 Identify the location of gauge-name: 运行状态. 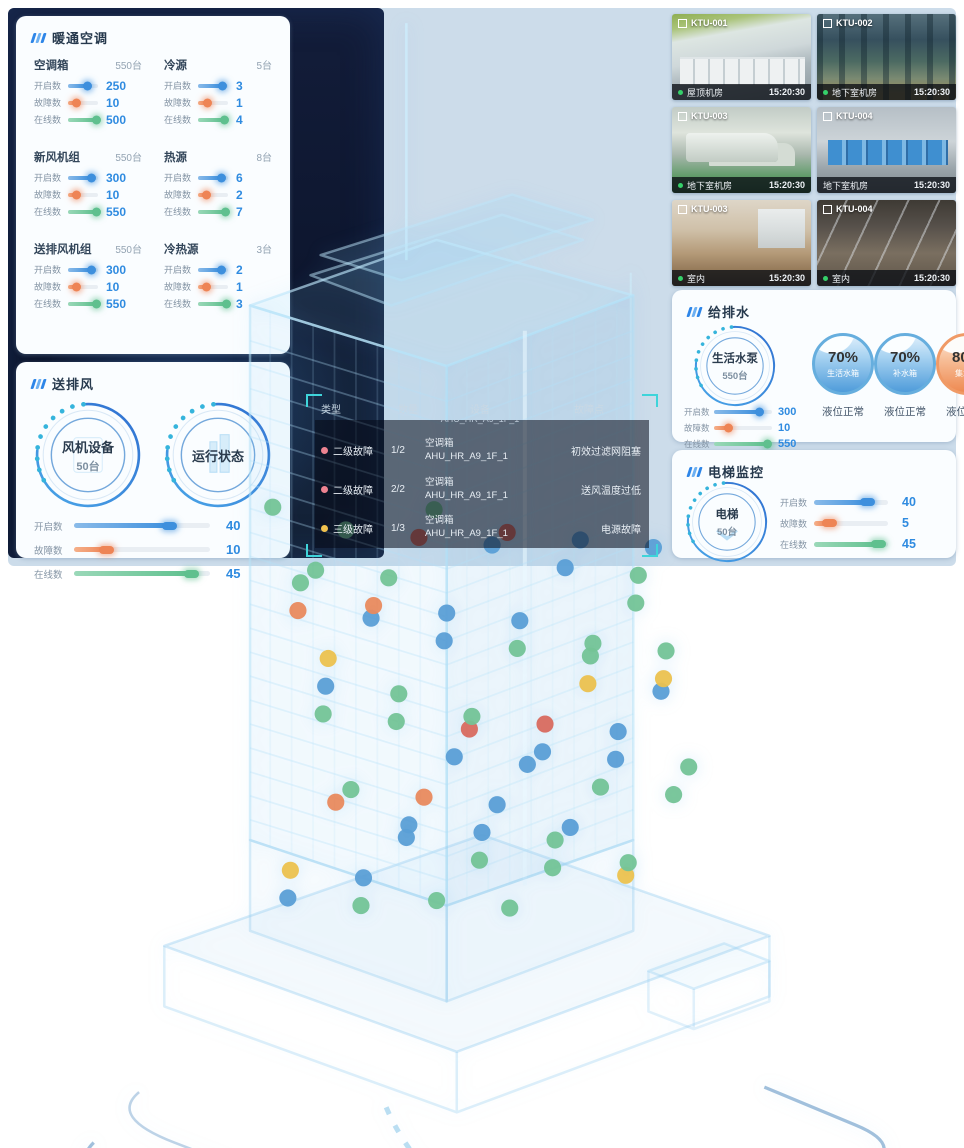
(217, 456).